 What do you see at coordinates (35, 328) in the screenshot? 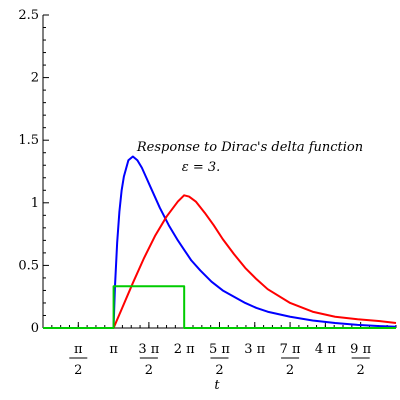
I see `y-tick-label: 0` at bounding box center [35, 328].